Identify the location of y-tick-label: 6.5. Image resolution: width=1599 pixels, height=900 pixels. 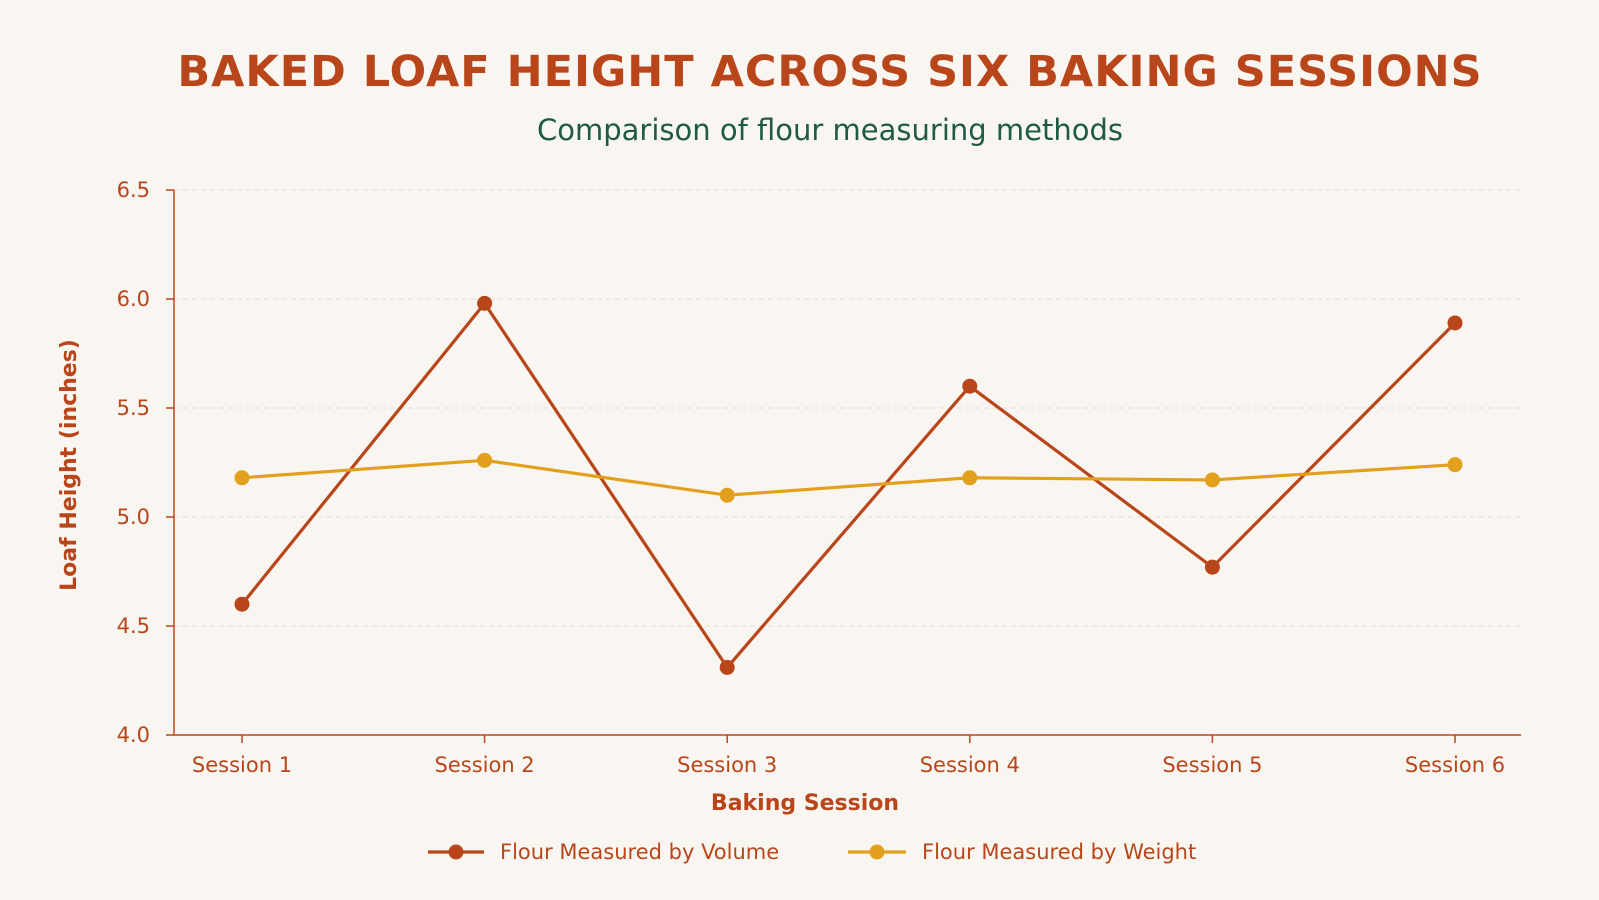
(133, 190).